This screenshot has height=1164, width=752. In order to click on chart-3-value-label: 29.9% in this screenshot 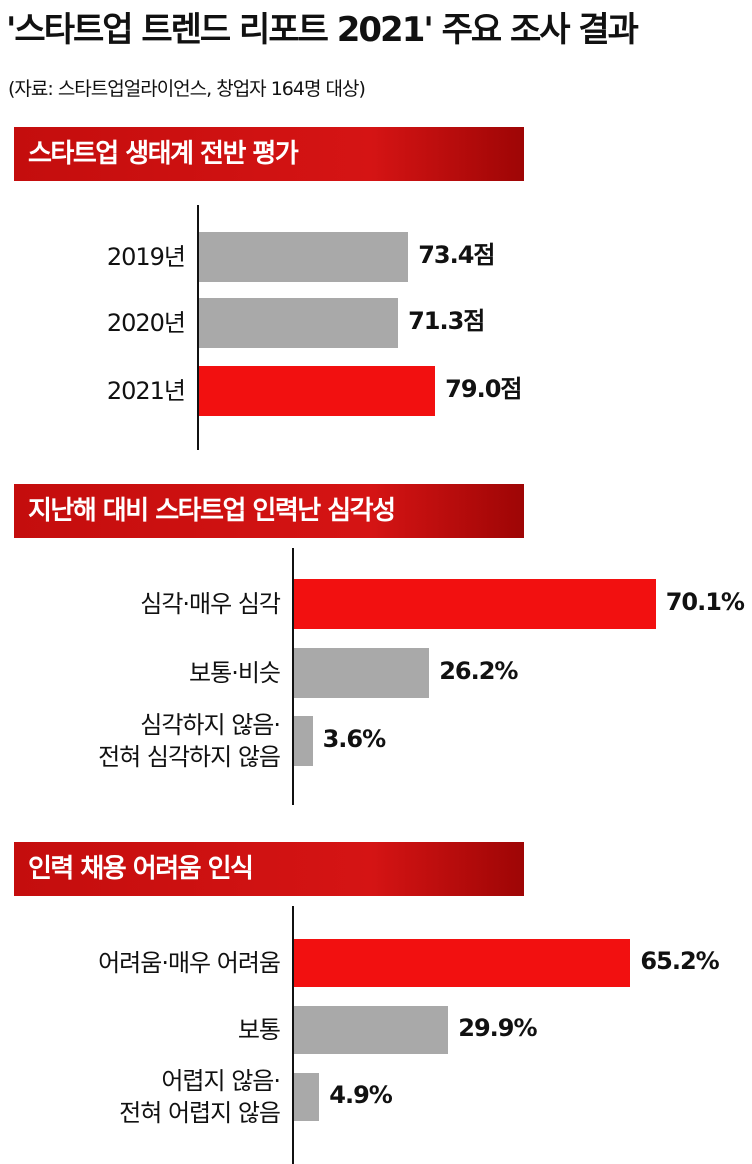, I will do `click(497, 1028)`.